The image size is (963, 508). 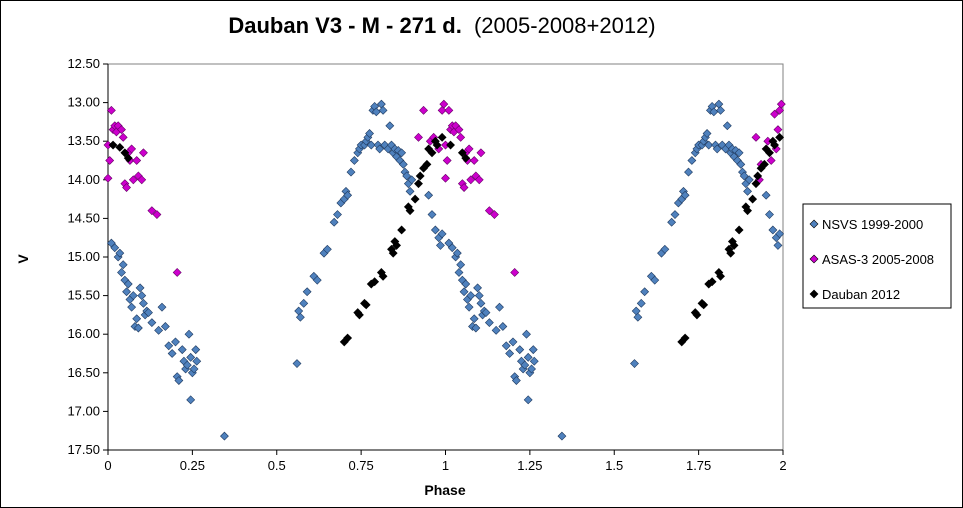 What do you see at coordinates (192, 465) in the screenshot?
I see `x-tick-label: 0.25` at bounding box center [192, 465].